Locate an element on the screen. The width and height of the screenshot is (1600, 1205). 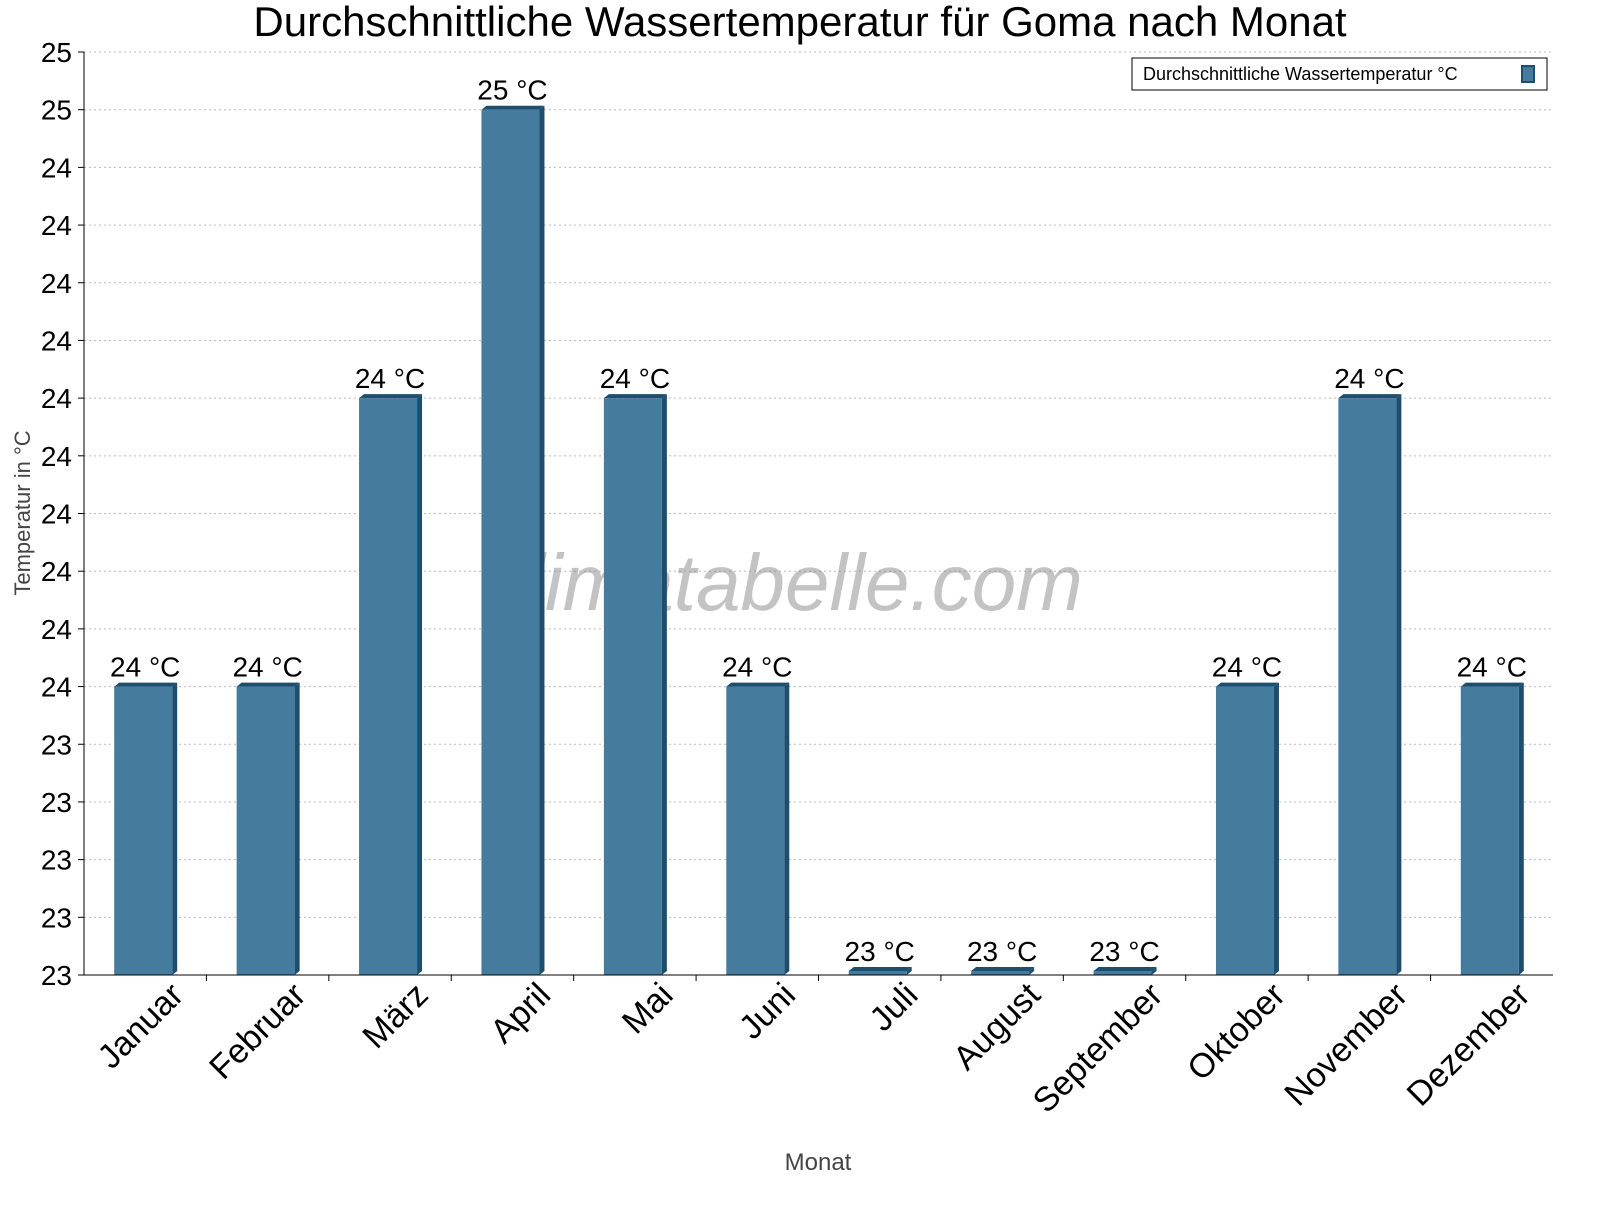
x-tick-label: August is located at coordinates (997, 1026).